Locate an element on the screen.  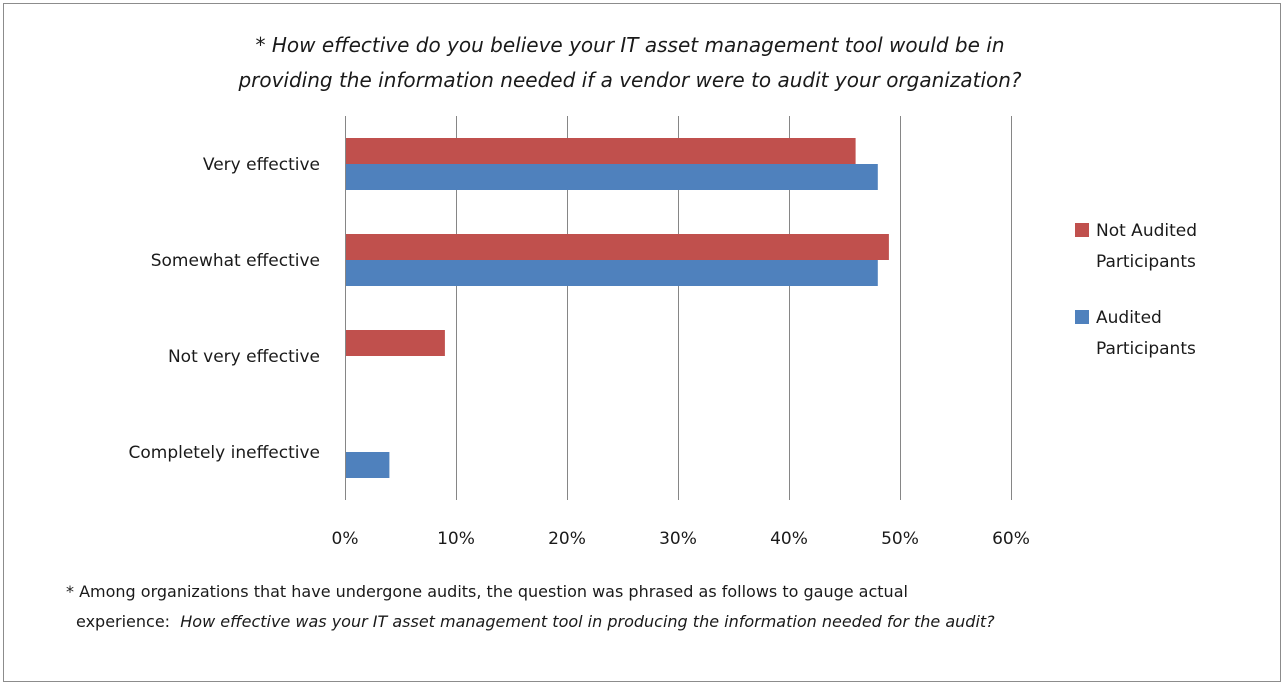
category-label: Very effective is located at coordinates (261, 165).